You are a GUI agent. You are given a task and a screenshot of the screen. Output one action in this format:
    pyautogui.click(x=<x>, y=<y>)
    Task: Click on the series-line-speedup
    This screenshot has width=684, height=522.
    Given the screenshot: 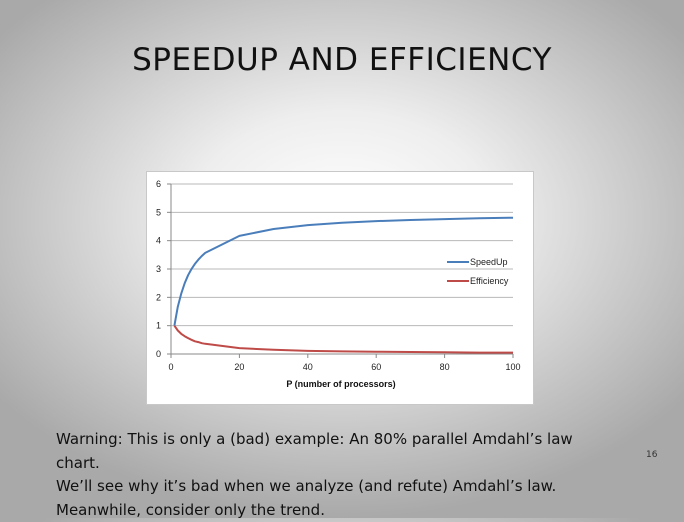 What is the action you would take?
    pyautogui.click(x=343, y=272)
    